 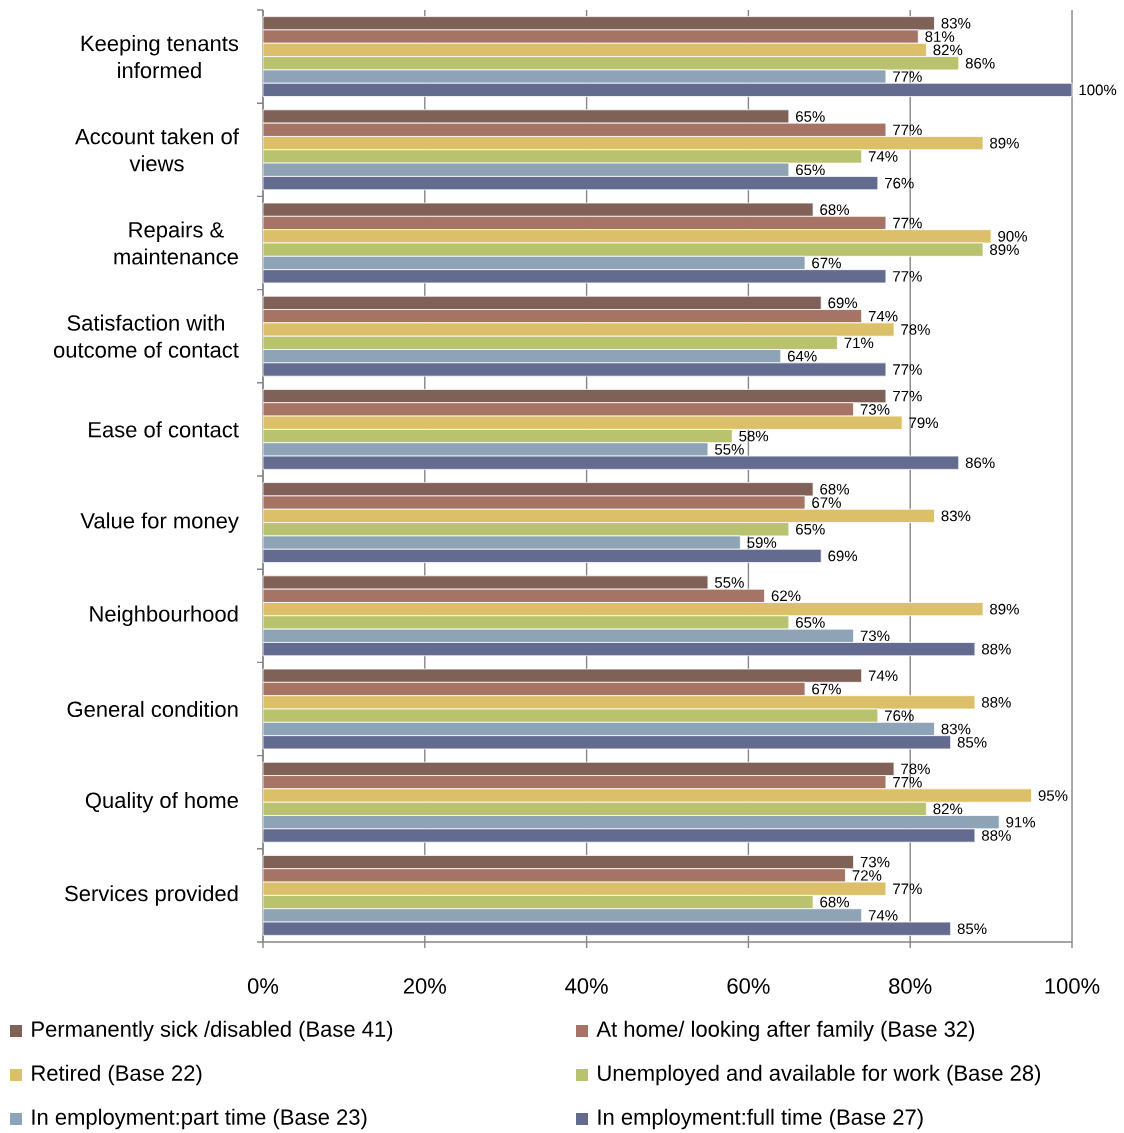 I want to click on data-label: 95%, so click(x=1053, y=795).